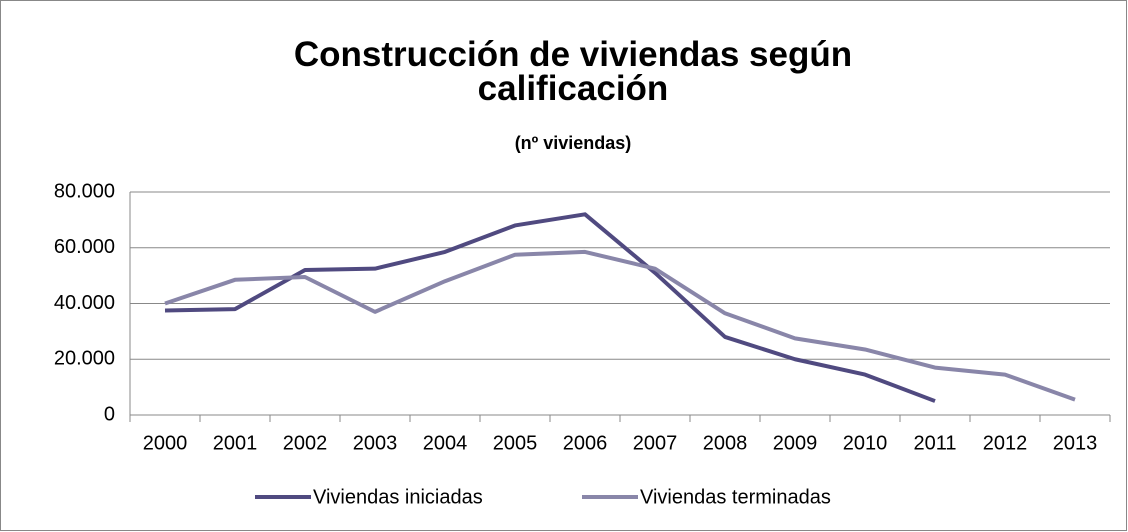 The image size is (1128, 532). What do you see at coordinates (398, 497) in the screenshot?
I see `legend-label: Viviendas iniciadas` at bounding box center [398, 497].